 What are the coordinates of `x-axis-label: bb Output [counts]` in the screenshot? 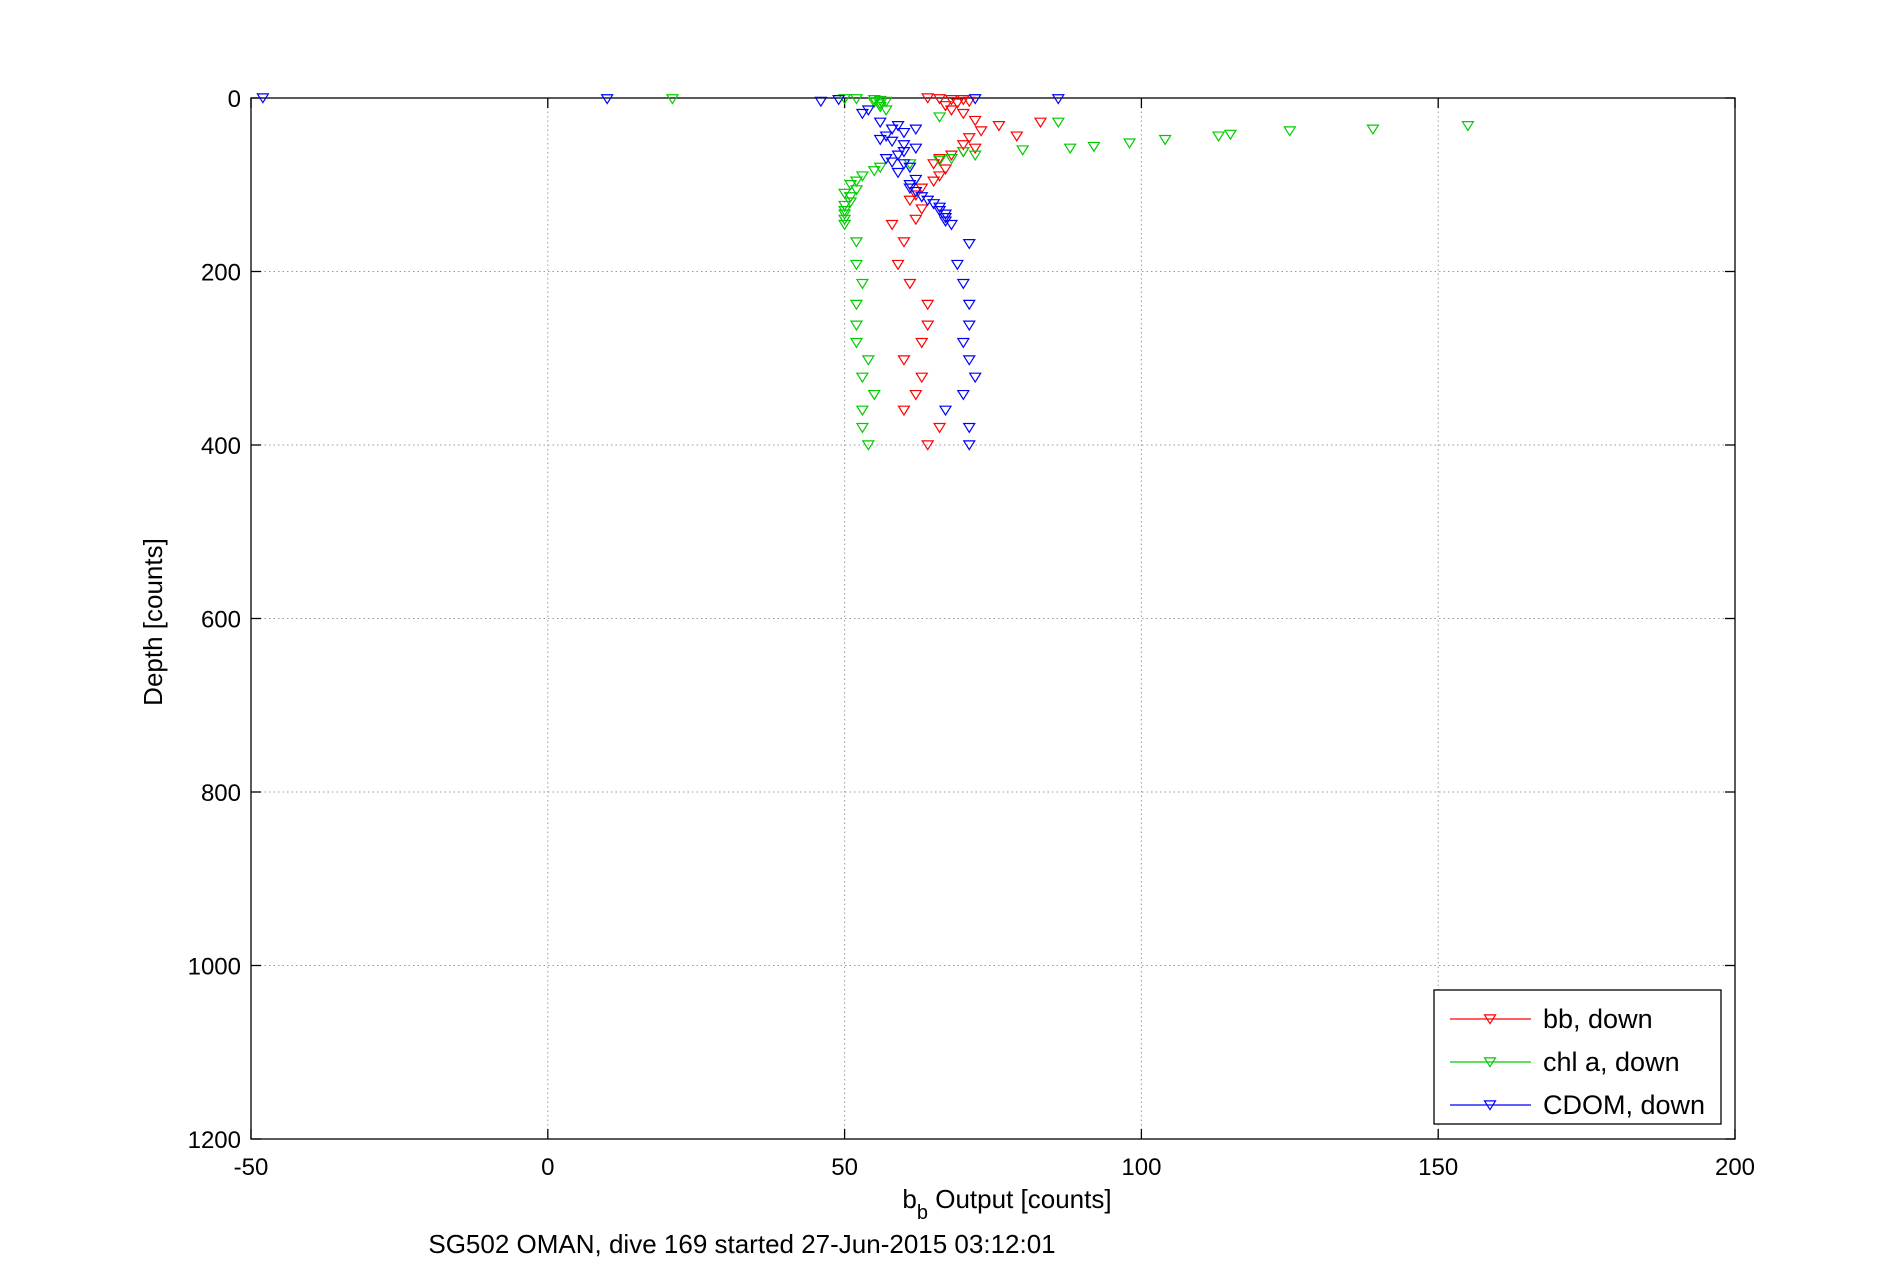 It's located at (1006, 1204).